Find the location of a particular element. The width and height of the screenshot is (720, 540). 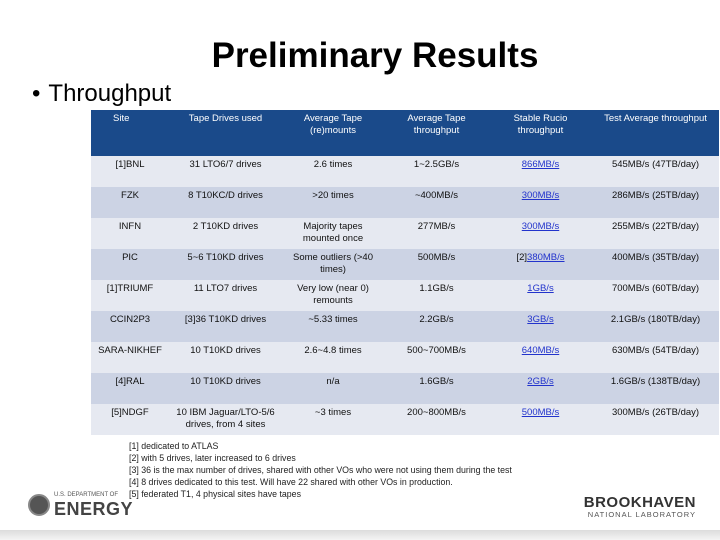

cell-tape-throughput: 277MB/s is located at coordinates (436, 233).